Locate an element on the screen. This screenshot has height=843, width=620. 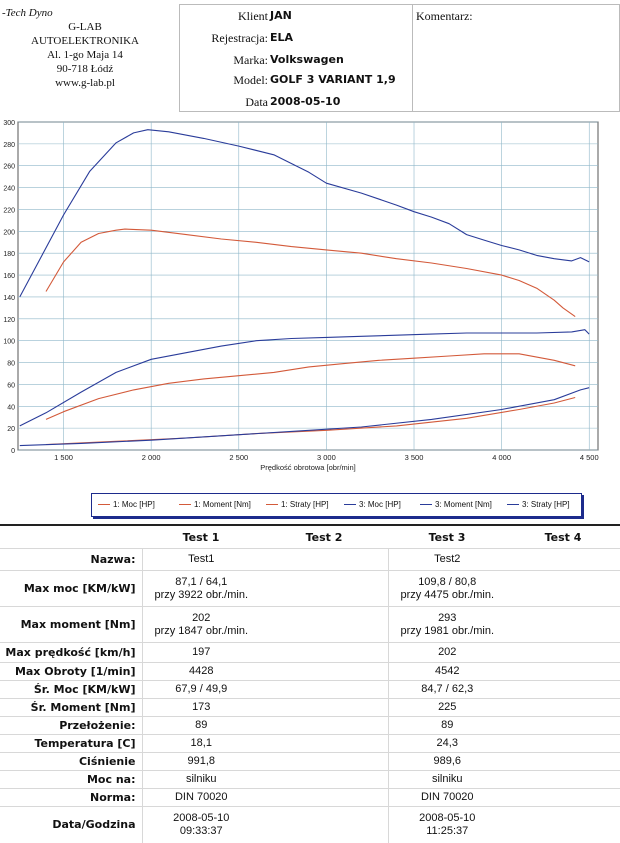
cell-t3: 89 is located at coordinates (446, 725).